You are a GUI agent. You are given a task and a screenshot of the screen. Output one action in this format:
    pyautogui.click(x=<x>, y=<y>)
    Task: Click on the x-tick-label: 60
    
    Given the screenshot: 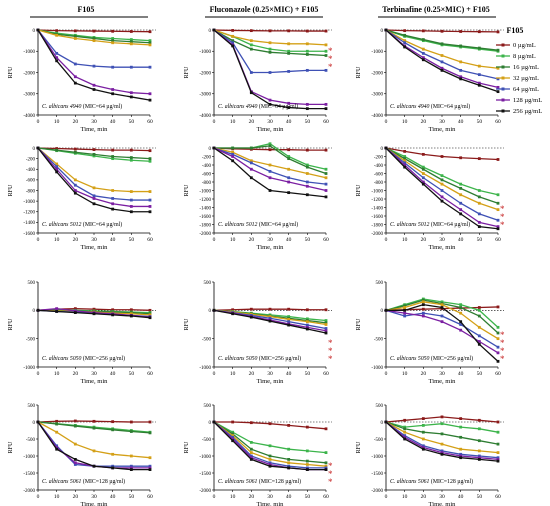 What is the action you would take?
    pyautogui.click(x=150, y=374)
    